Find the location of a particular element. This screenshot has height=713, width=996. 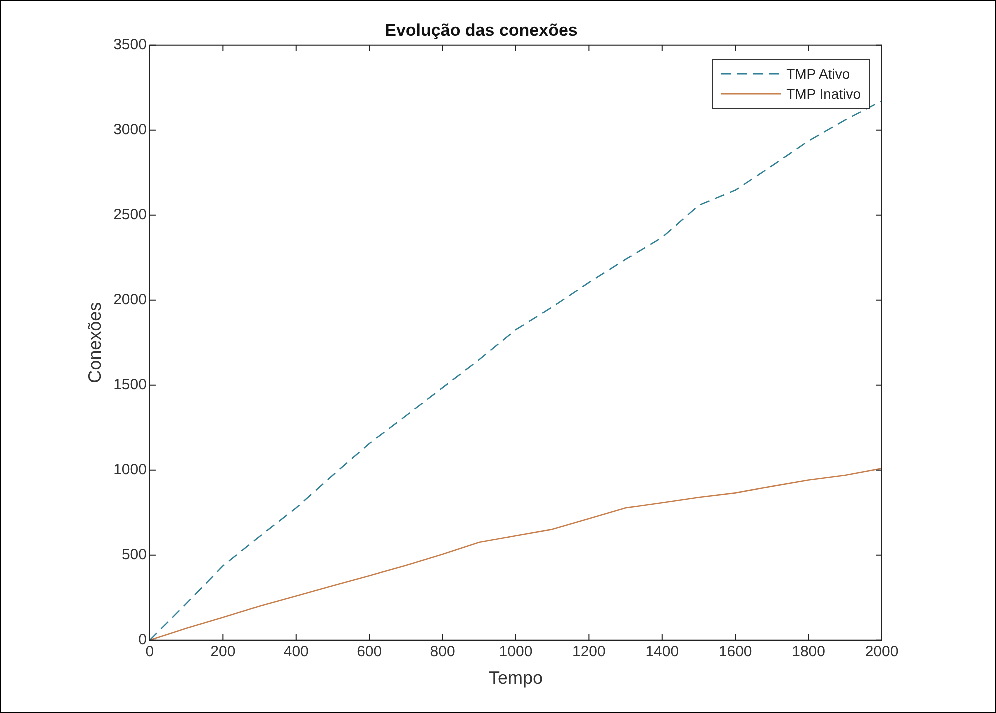

y-tick-label: 3000 is located at coordinates (130, 130).